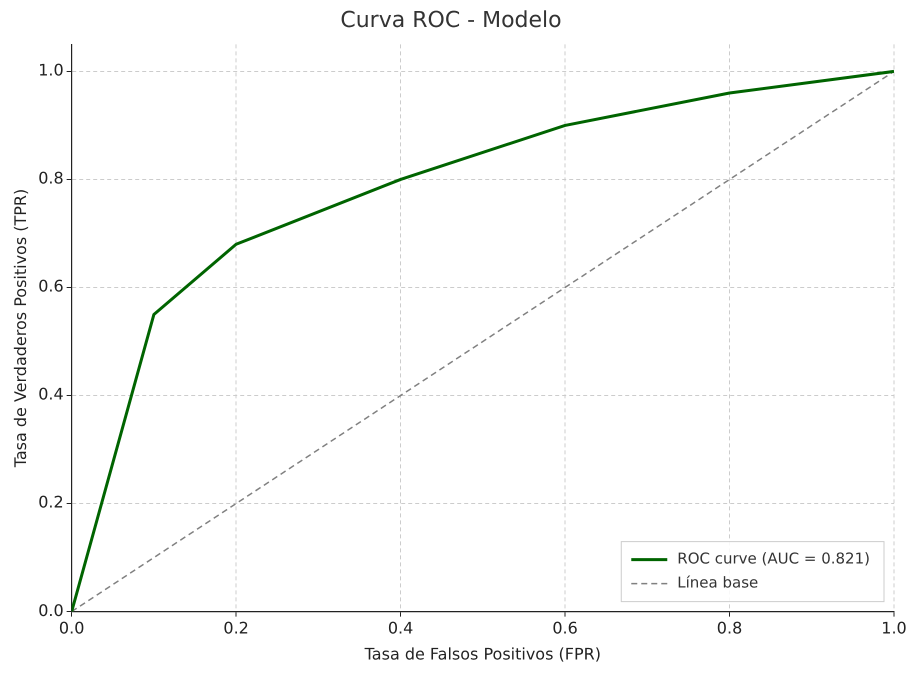  I want to click on x-tick-label: 0.2, so click(236, 628).